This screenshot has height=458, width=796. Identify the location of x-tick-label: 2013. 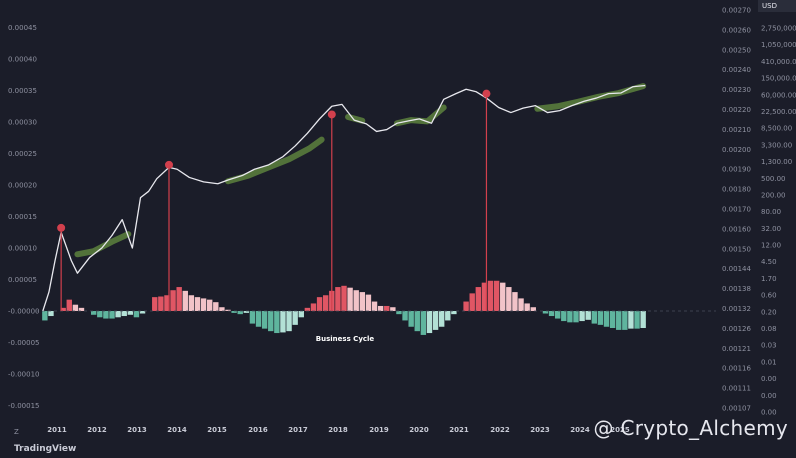
(137, 430).